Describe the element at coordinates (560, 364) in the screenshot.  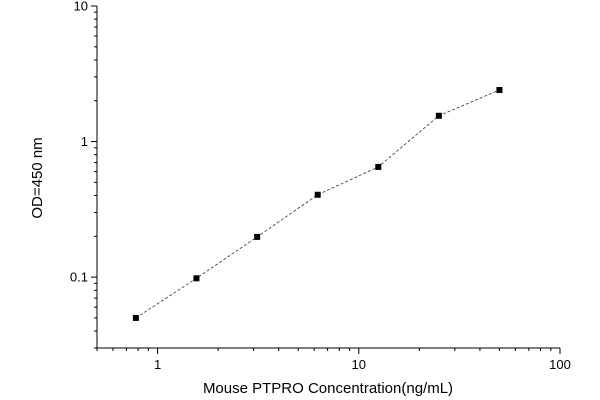
I see `x-tick-label: 100` at that location.